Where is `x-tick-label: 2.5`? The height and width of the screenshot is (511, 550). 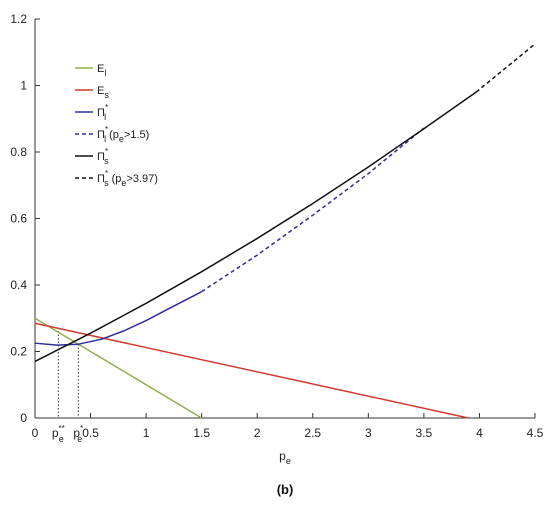 x-tick-label: 2.5 is located at coordinates (312, 433).